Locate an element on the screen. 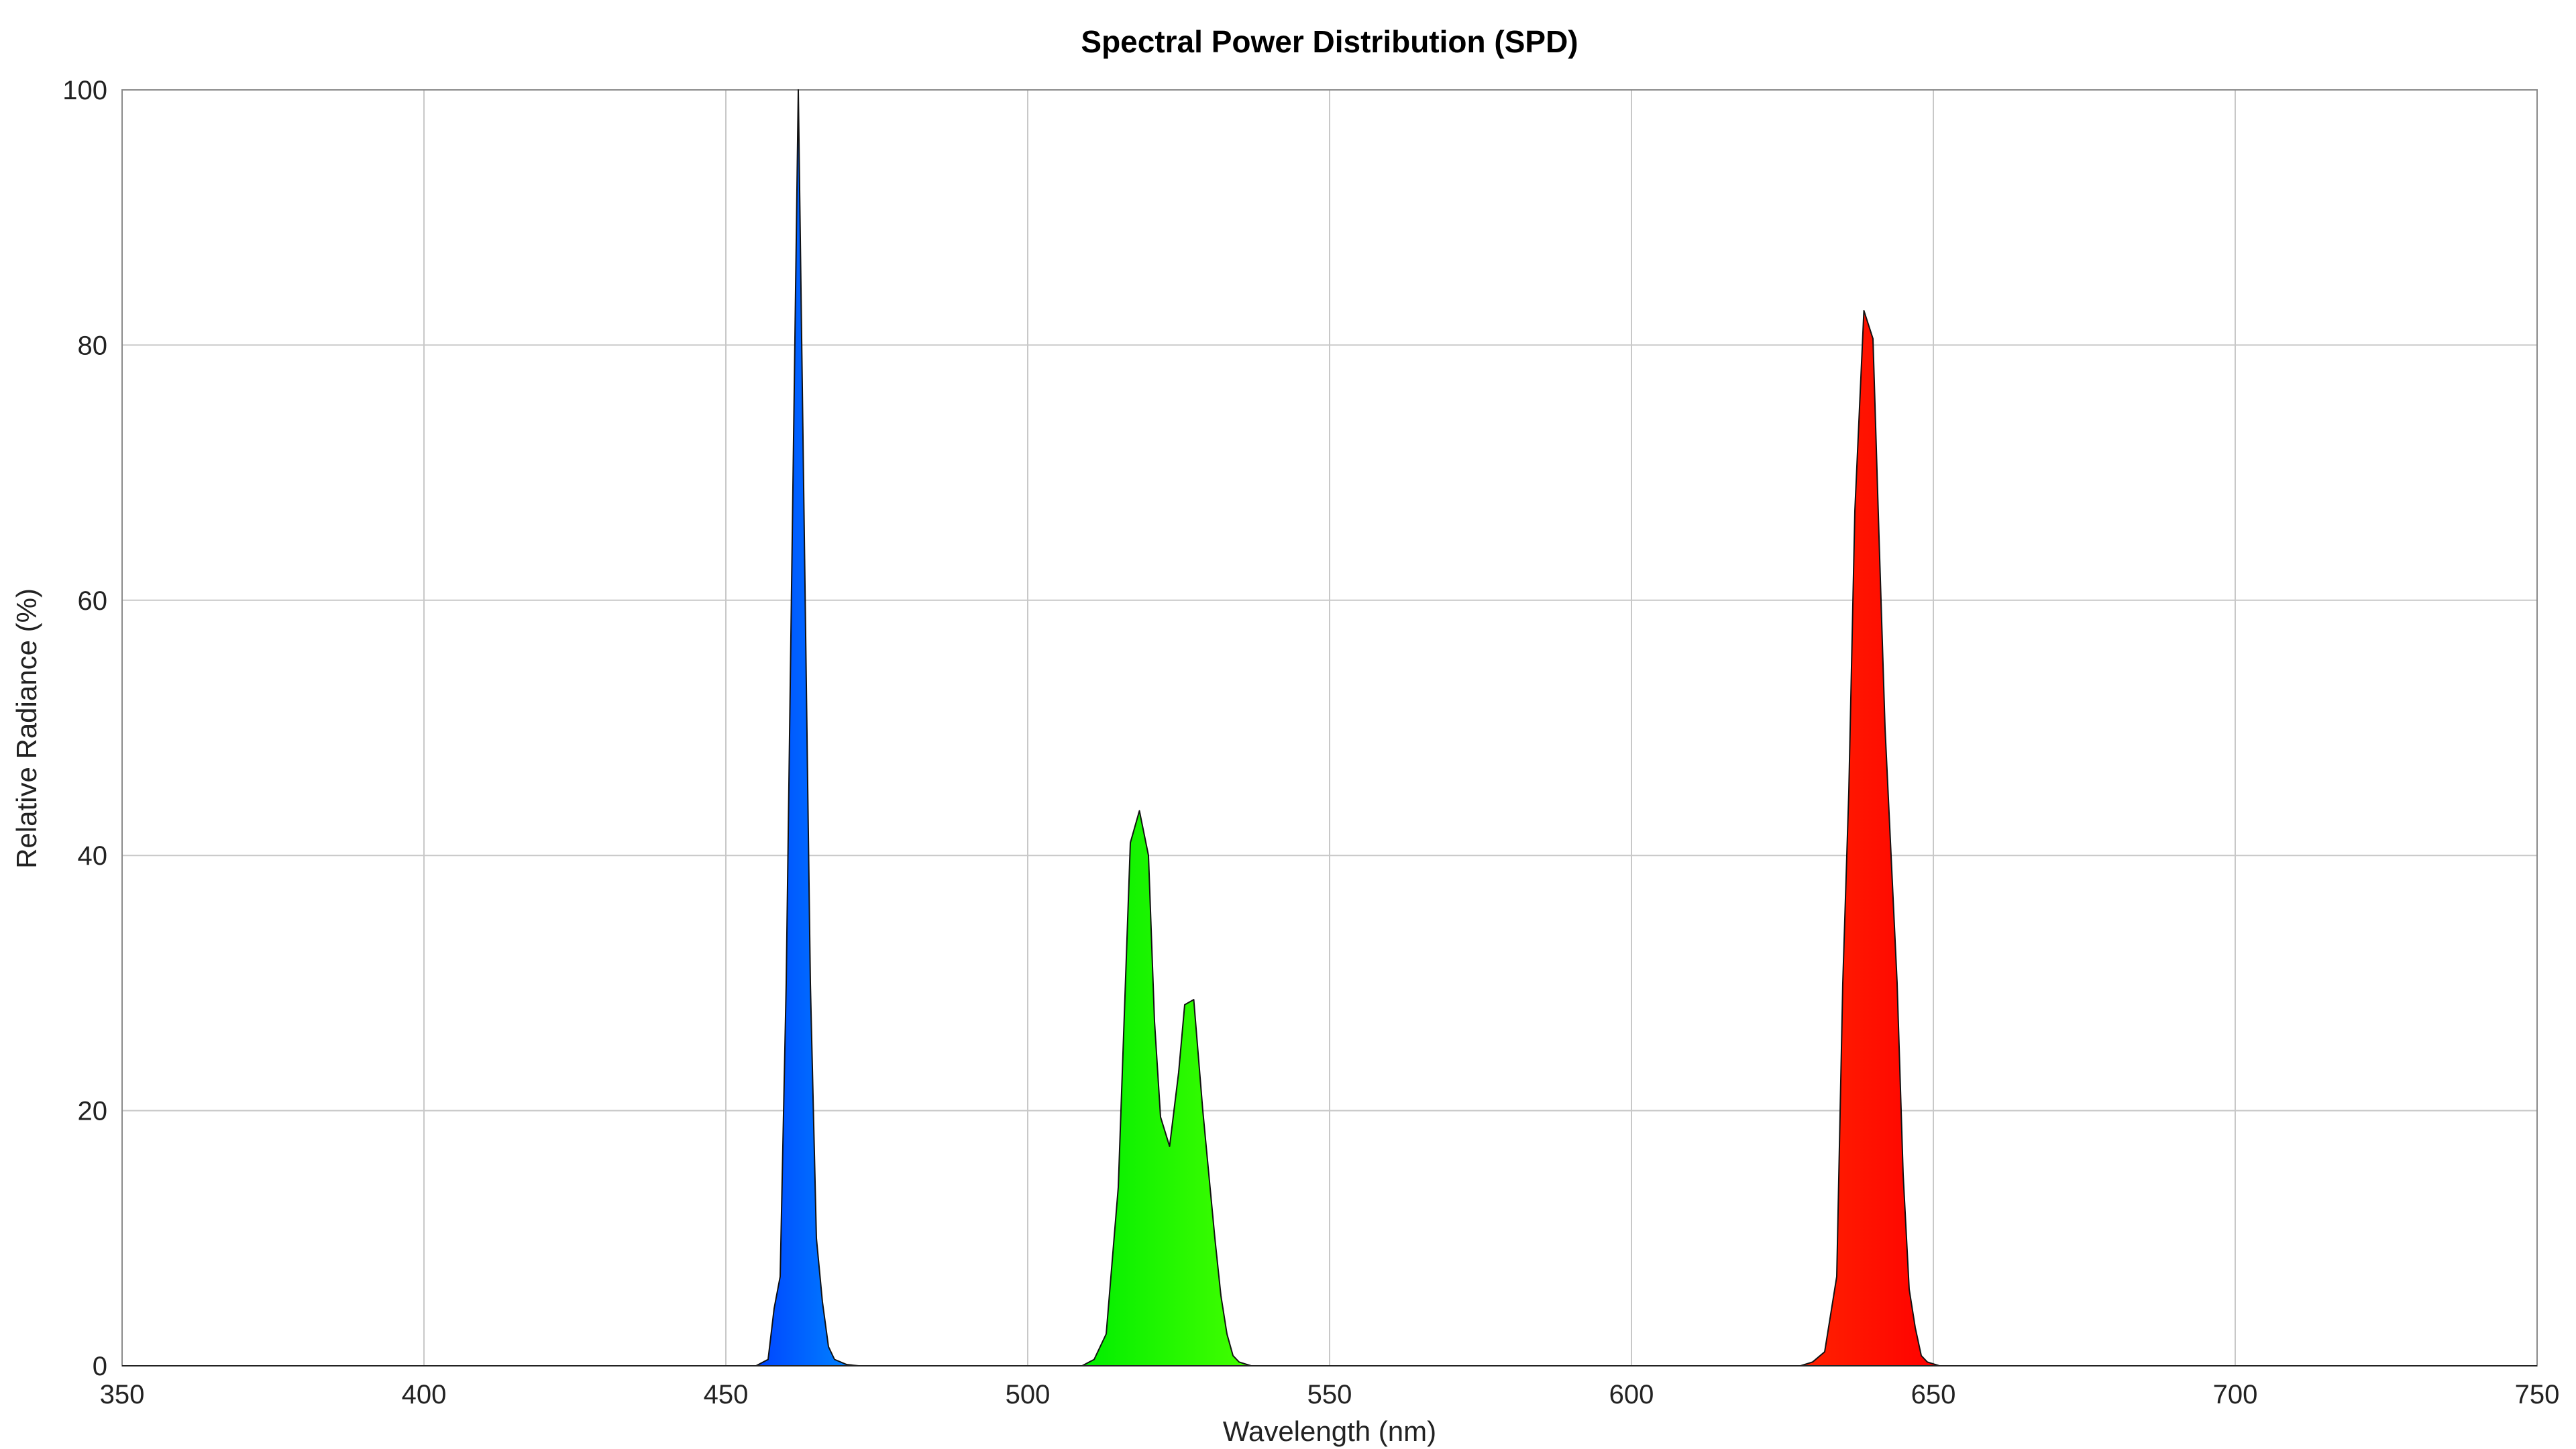 The height and width of the screenshot is (1449, 2576). x-axis-label: Wavelength (nm) is located at coordinates (1329, 1431).